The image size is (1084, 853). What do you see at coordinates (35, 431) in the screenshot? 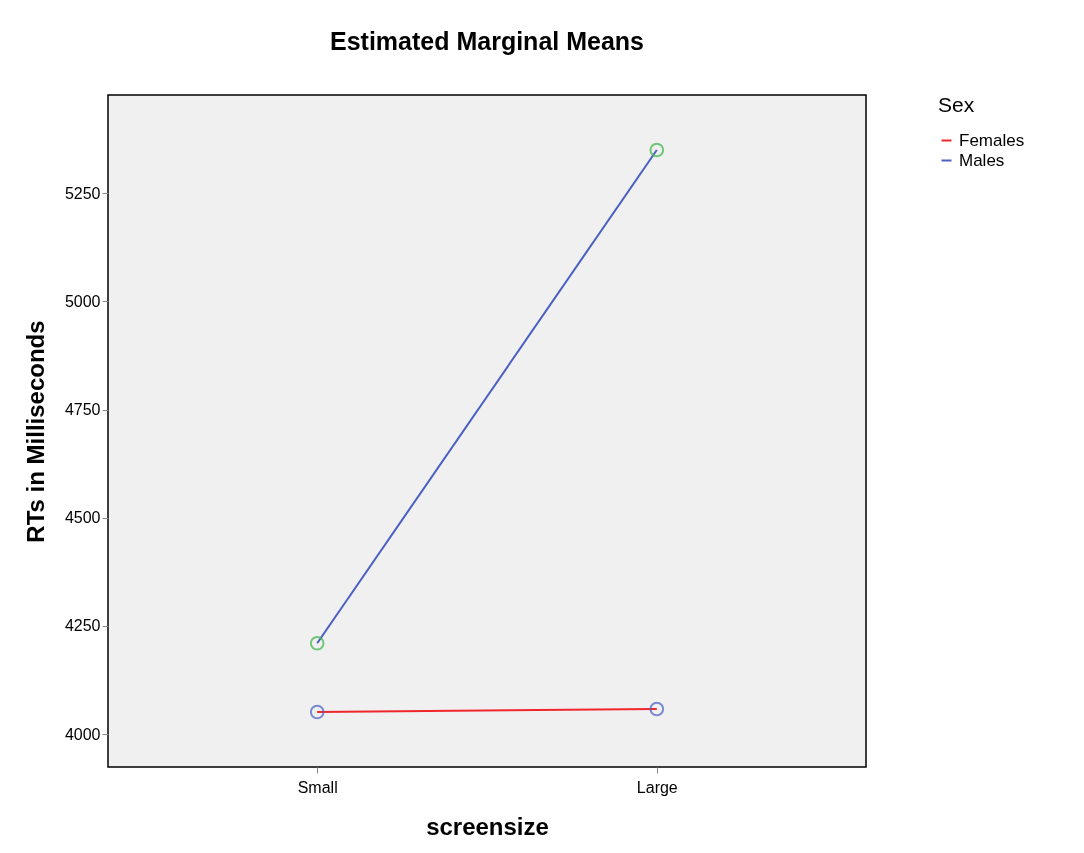
I see `y-axis-title: RTs in Milliseconds` at bounding box center [35, 431].